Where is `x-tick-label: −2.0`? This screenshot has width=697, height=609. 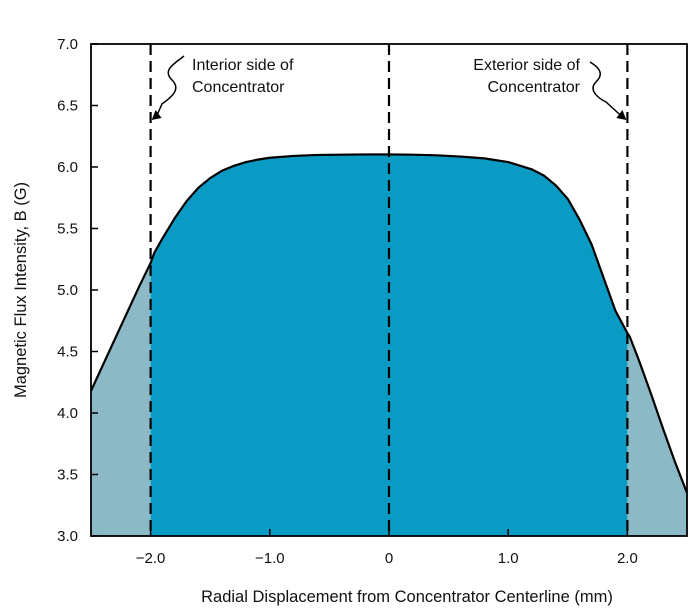
x-tick-label: −2.0 is located at coordinates (151, 558).